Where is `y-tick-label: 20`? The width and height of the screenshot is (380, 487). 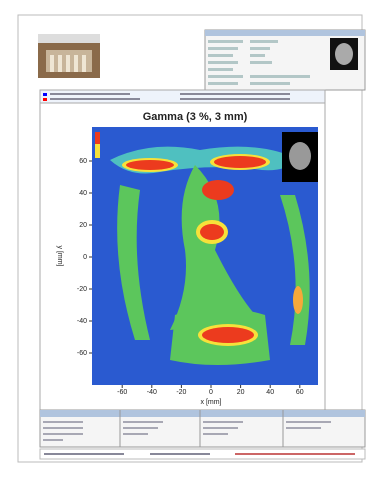
y-tick-label: 20 is located at coordinates (83, 225).